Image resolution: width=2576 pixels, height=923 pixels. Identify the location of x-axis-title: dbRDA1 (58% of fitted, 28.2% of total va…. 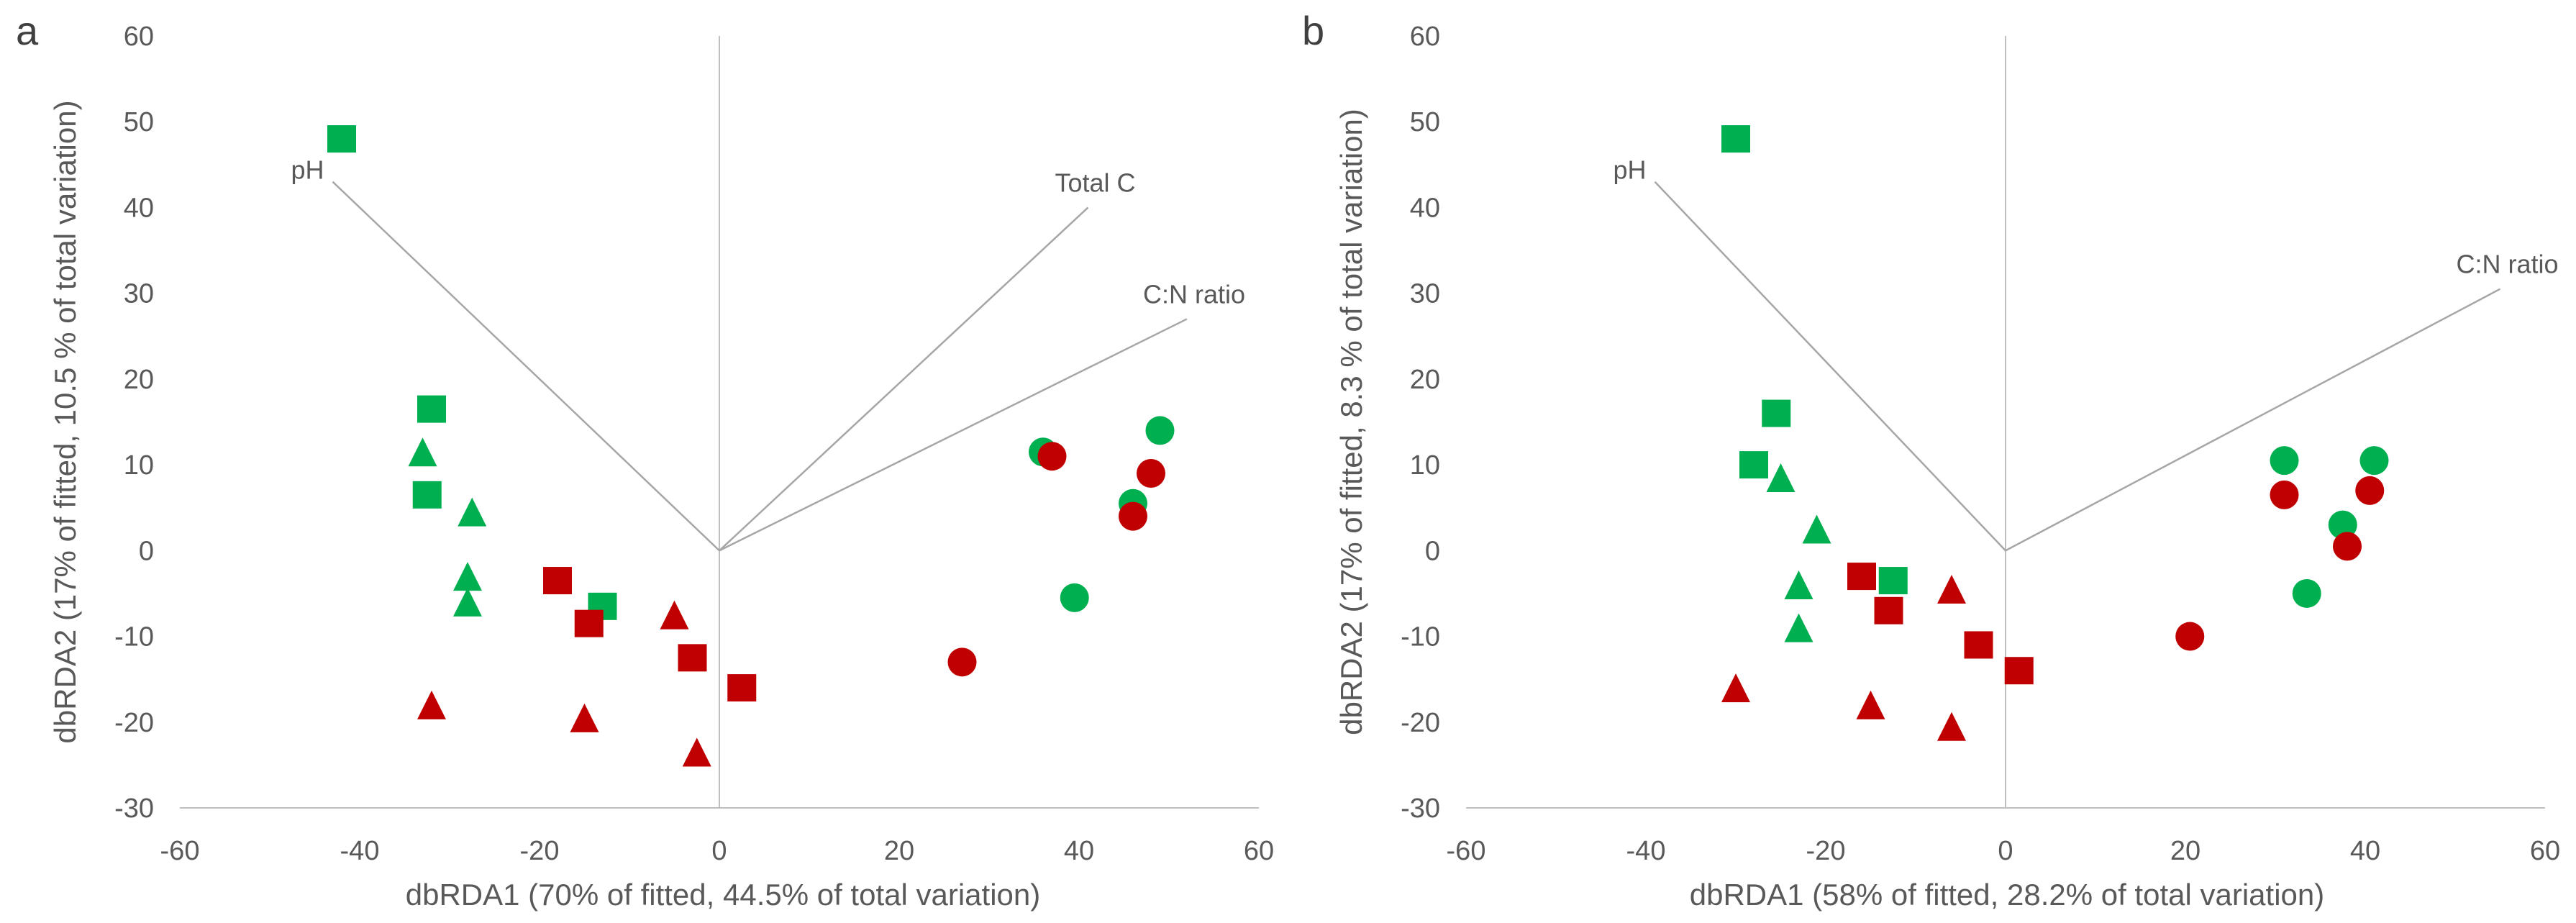
(2007, 894).